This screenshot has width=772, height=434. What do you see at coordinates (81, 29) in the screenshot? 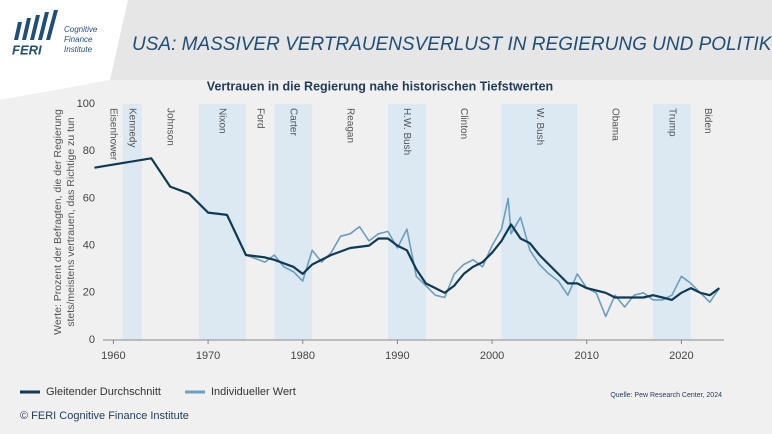
I see `logo-line: Cognitive` at bounding box center [81, 29].